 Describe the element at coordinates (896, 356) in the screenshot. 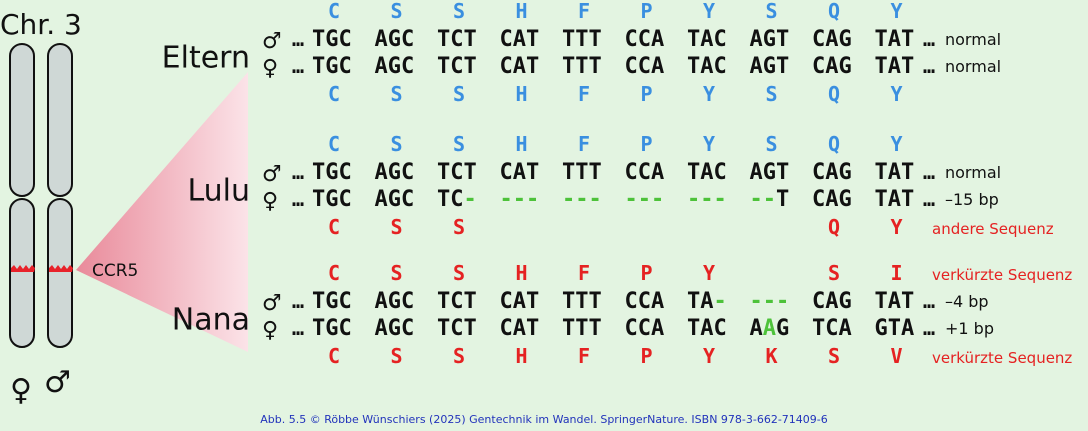

I see `amino-acid: V` at that location.